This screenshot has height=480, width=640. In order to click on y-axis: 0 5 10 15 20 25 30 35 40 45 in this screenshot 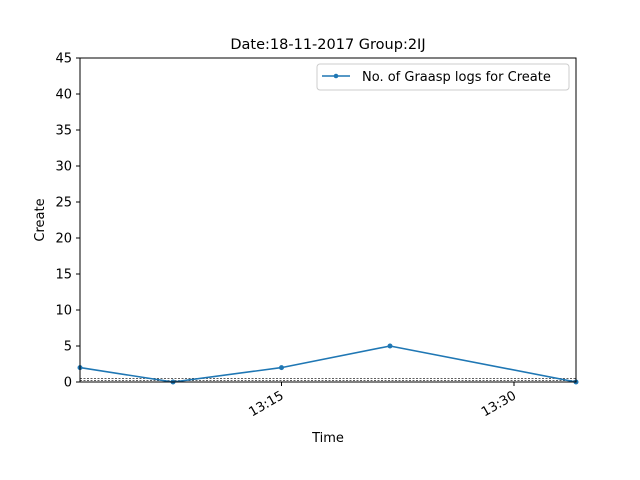, I will do `click(67, 221)`.